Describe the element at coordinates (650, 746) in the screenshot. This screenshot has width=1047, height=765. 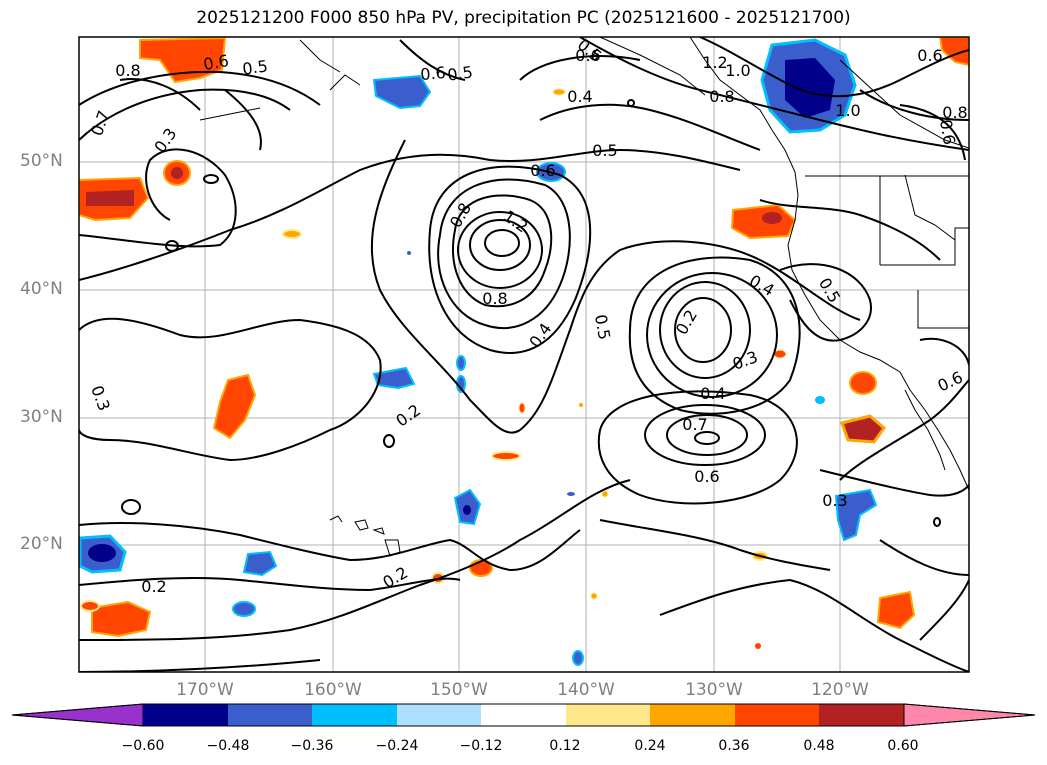
I see `colorbar-tick: 0.24` at that location.